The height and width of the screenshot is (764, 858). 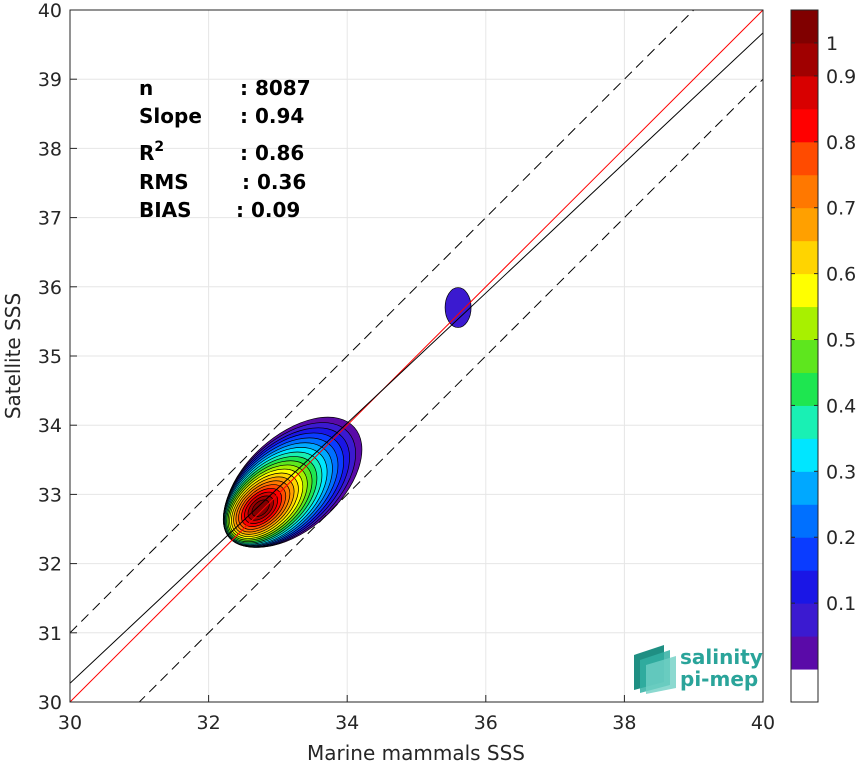 What do you see at coordinates (268, 210) in the screenshot?
I see `stat-value-4: : 0.09` at bounding box center [268, 210].